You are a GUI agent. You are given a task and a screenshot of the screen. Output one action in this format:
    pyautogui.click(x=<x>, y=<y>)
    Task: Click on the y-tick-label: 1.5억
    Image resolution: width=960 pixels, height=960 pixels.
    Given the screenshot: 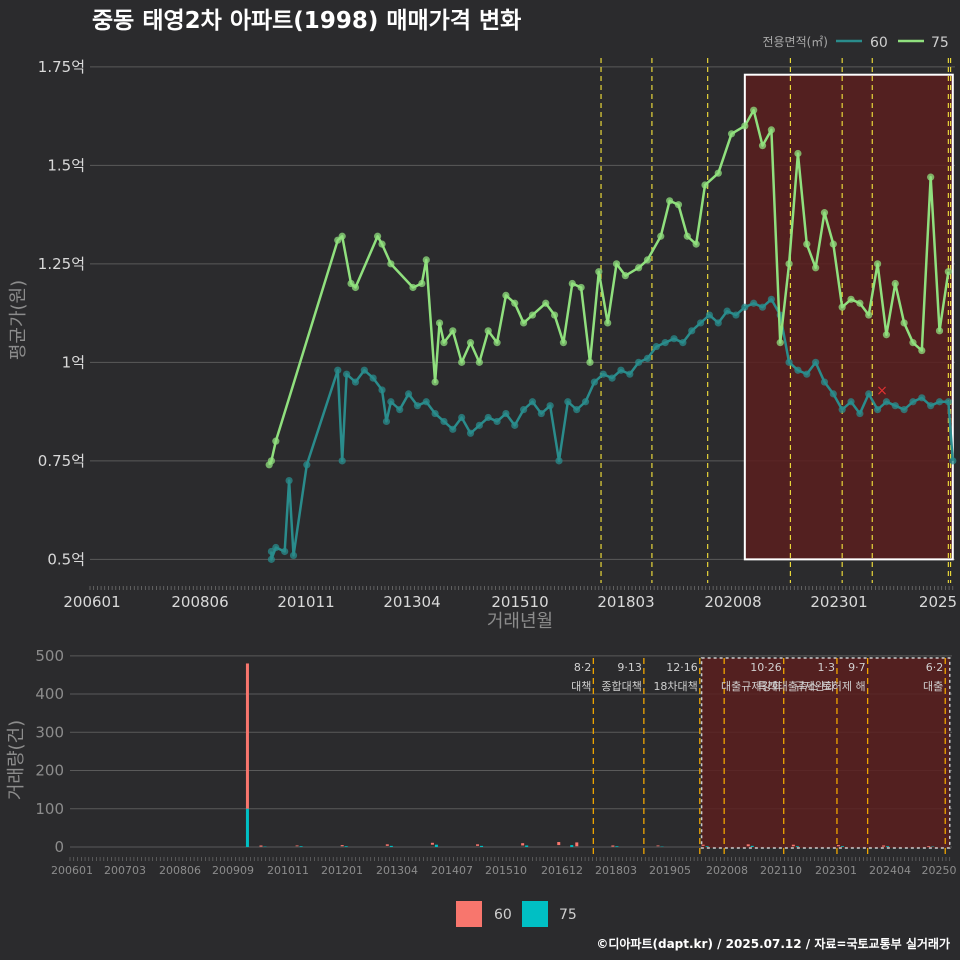 What is the action you would take?
    pyautogui.click(x=66, y=165)
    